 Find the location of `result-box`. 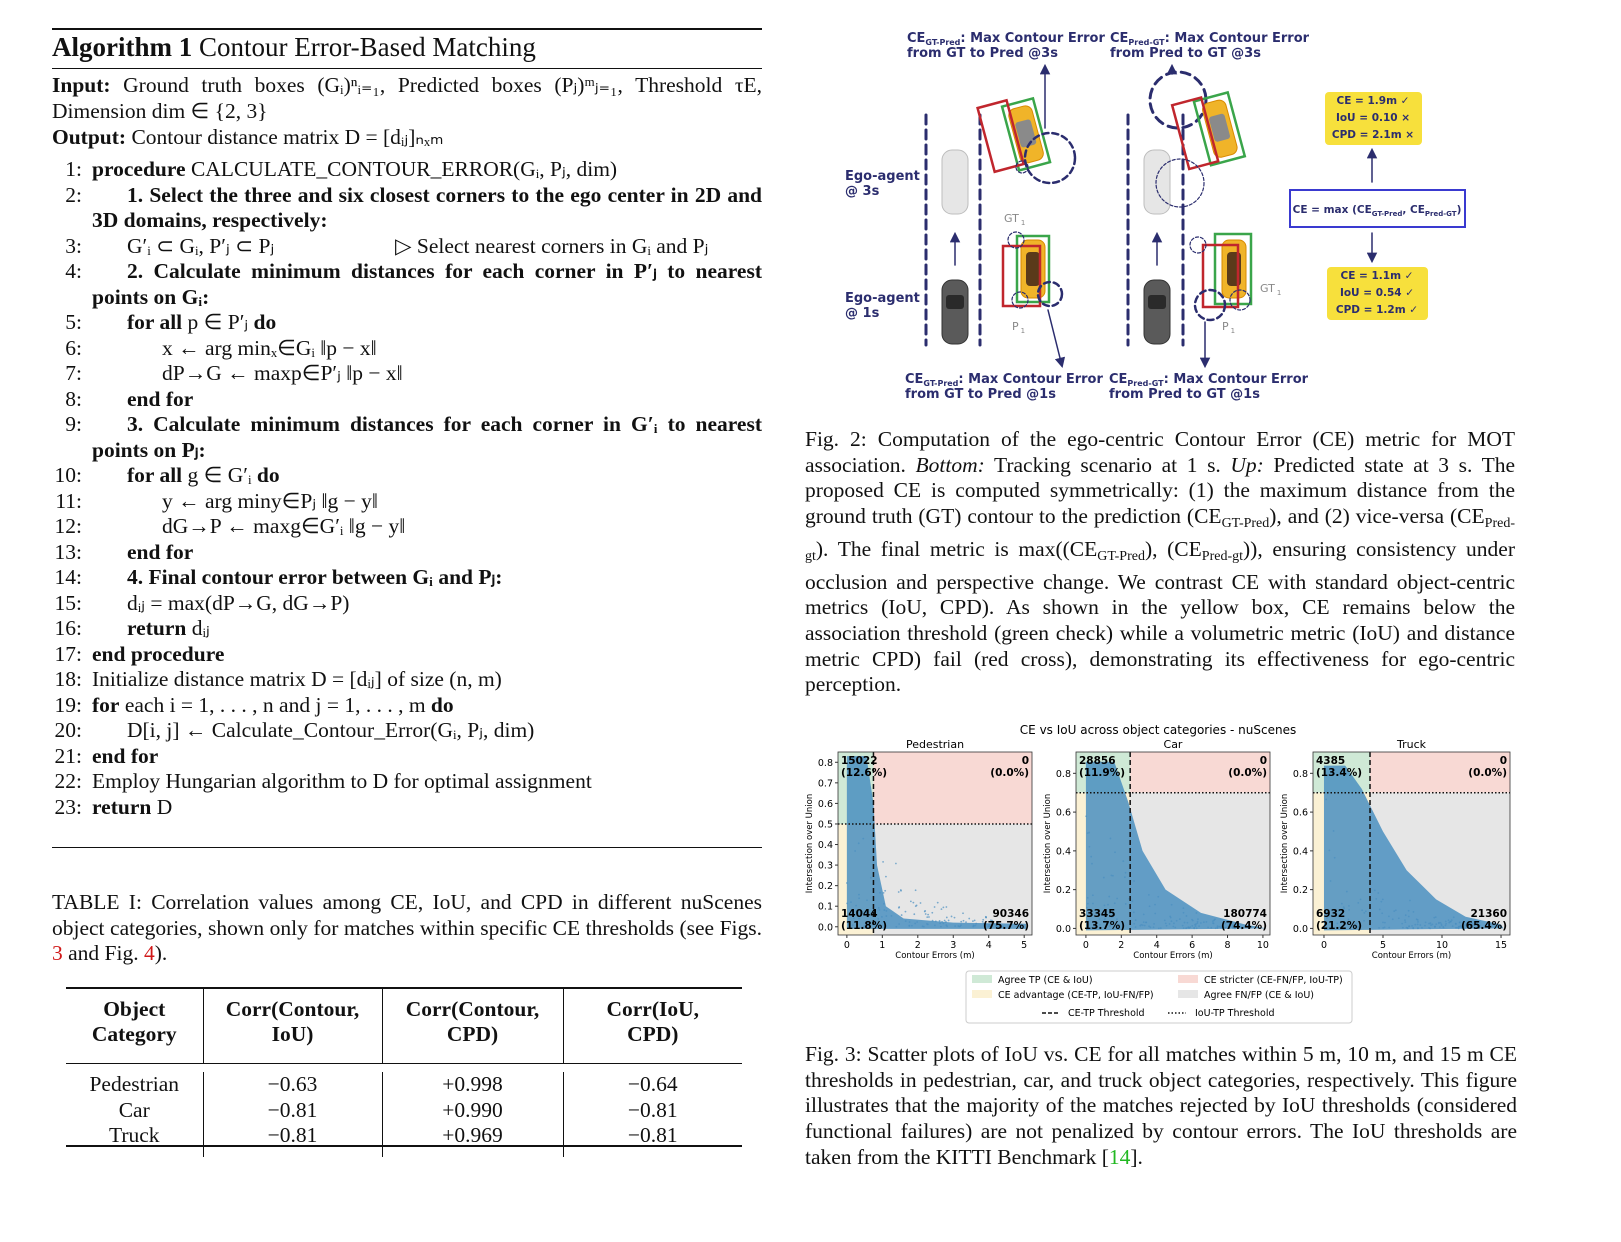

result-box is located at coordinates (1377, 293).